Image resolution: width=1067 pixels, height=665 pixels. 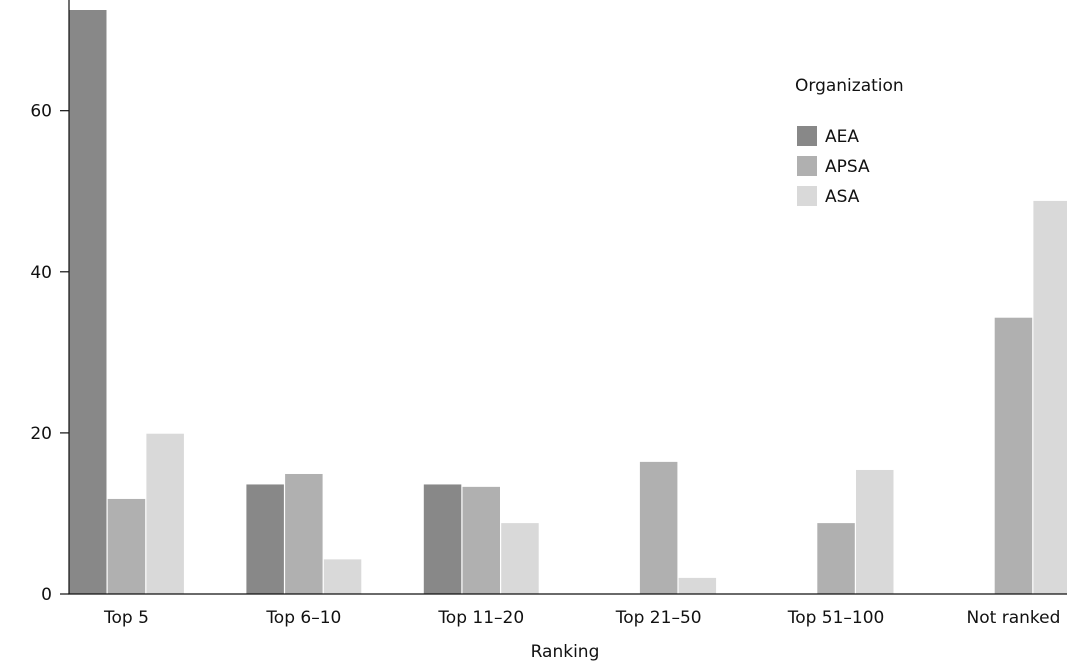 What do you see at coordinates (658, 618) in the screenshot?
I see `x-tick-label: Top 21–50` at bounding box center [658, 618].